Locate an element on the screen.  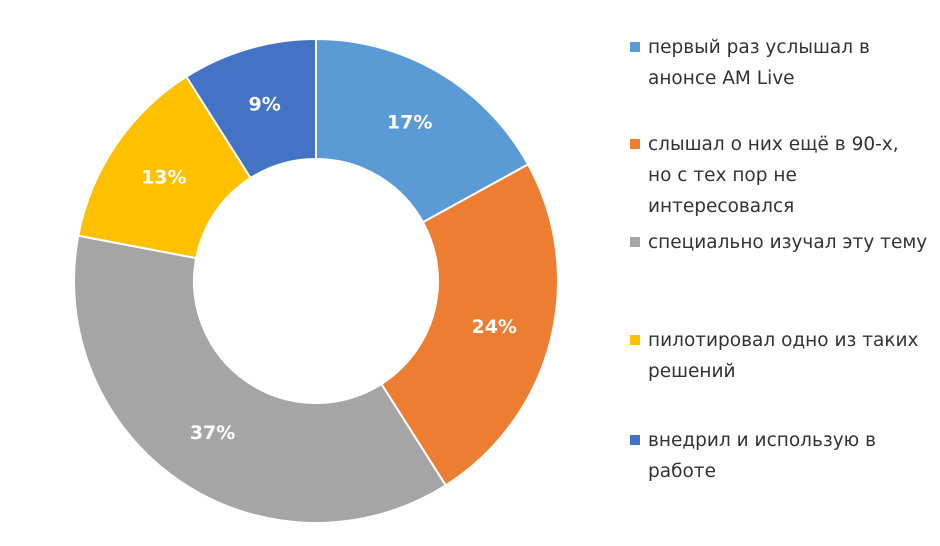
legend-label-implemented: внедрил и использую в работе is located at coordinates (762, 456).